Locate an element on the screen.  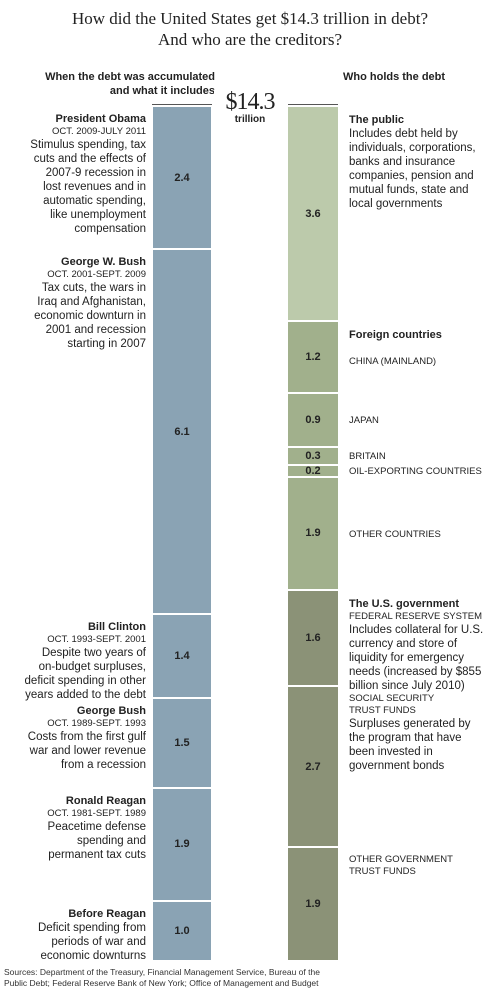
holder-label-japan: JAPAN is located at coordinates (424, 421).